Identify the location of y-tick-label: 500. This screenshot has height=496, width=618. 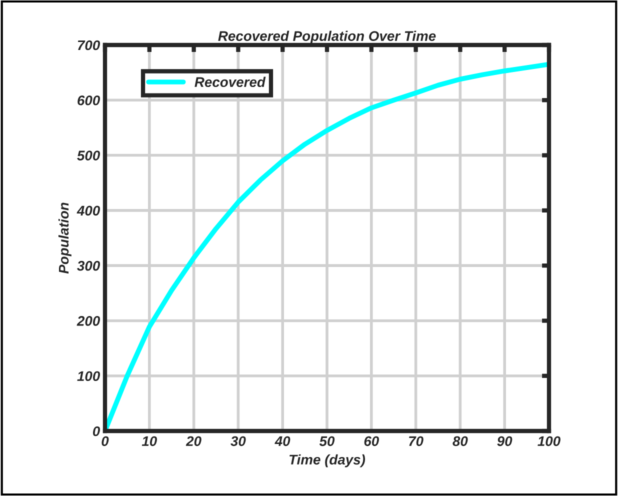
(88, 155).